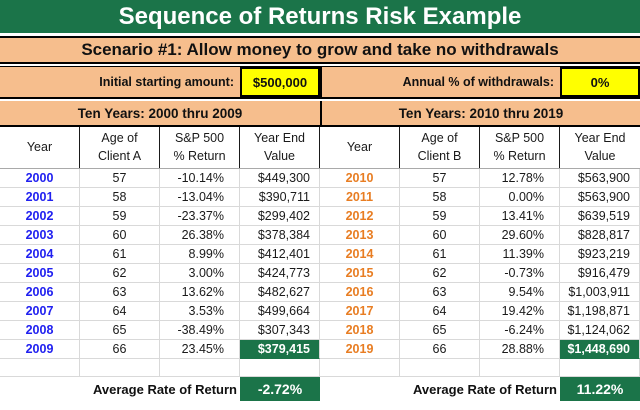 The width and height of the screenshot is (640, 410). I want to click on return-cell: 23.45%, so click(200, 349).